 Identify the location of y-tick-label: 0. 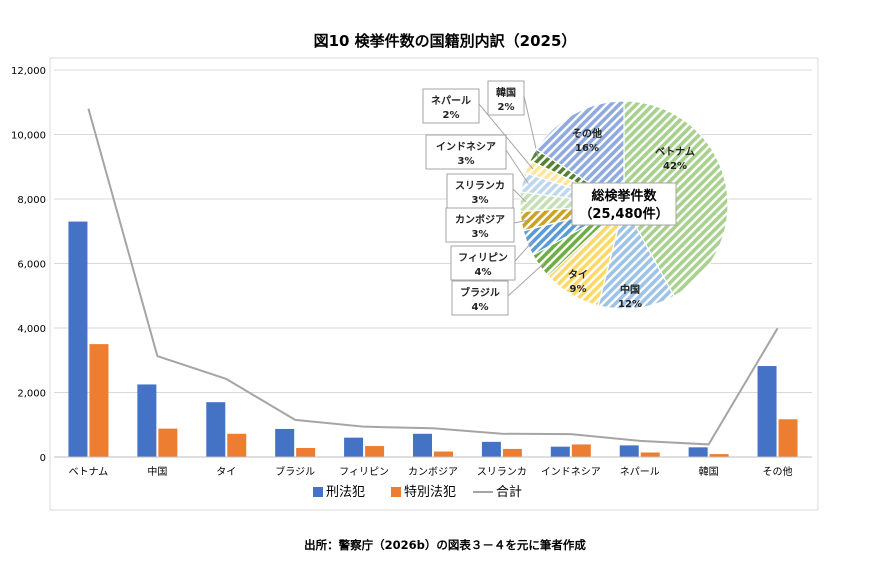
(43, 458).